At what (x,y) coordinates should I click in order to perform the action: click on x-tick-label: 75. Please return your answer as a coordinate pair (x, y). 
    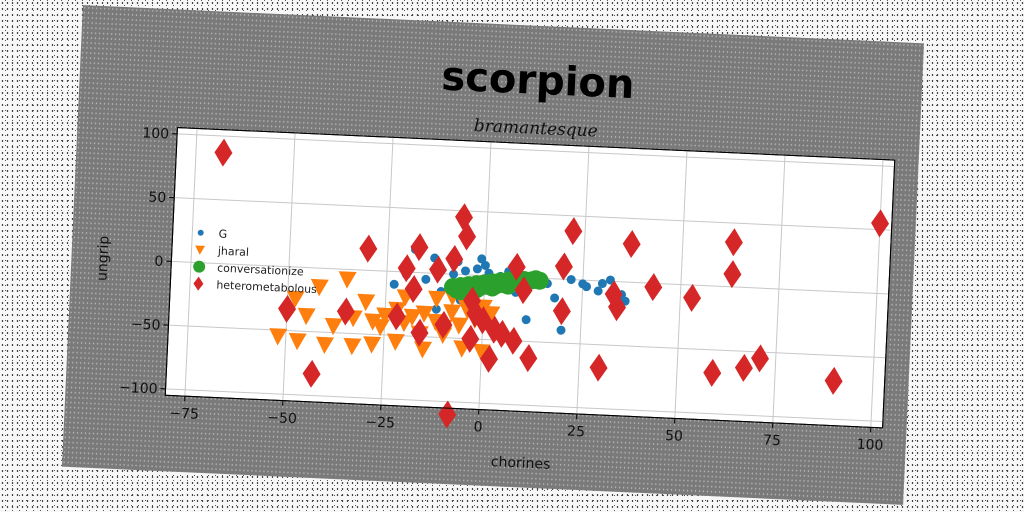
    Looking at the image, I should click on (772, 440).